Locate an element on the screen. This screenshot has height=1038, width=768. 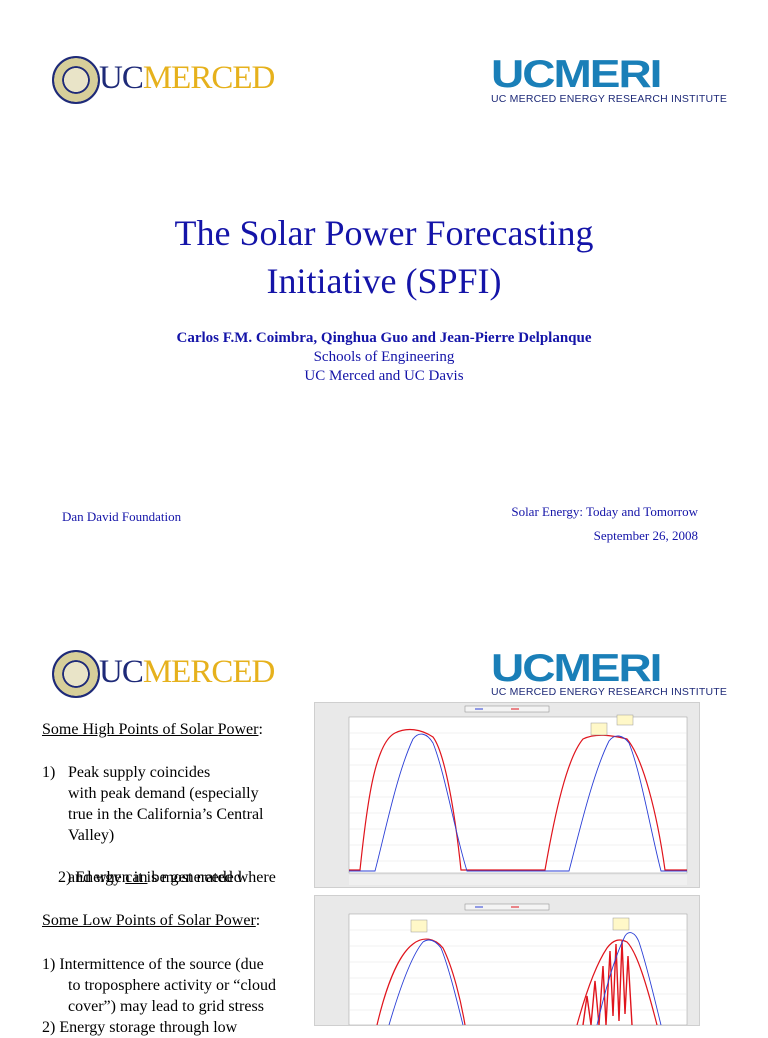
high-point-2-line-2: and when it is most needed is located at coordinates (155, 877).